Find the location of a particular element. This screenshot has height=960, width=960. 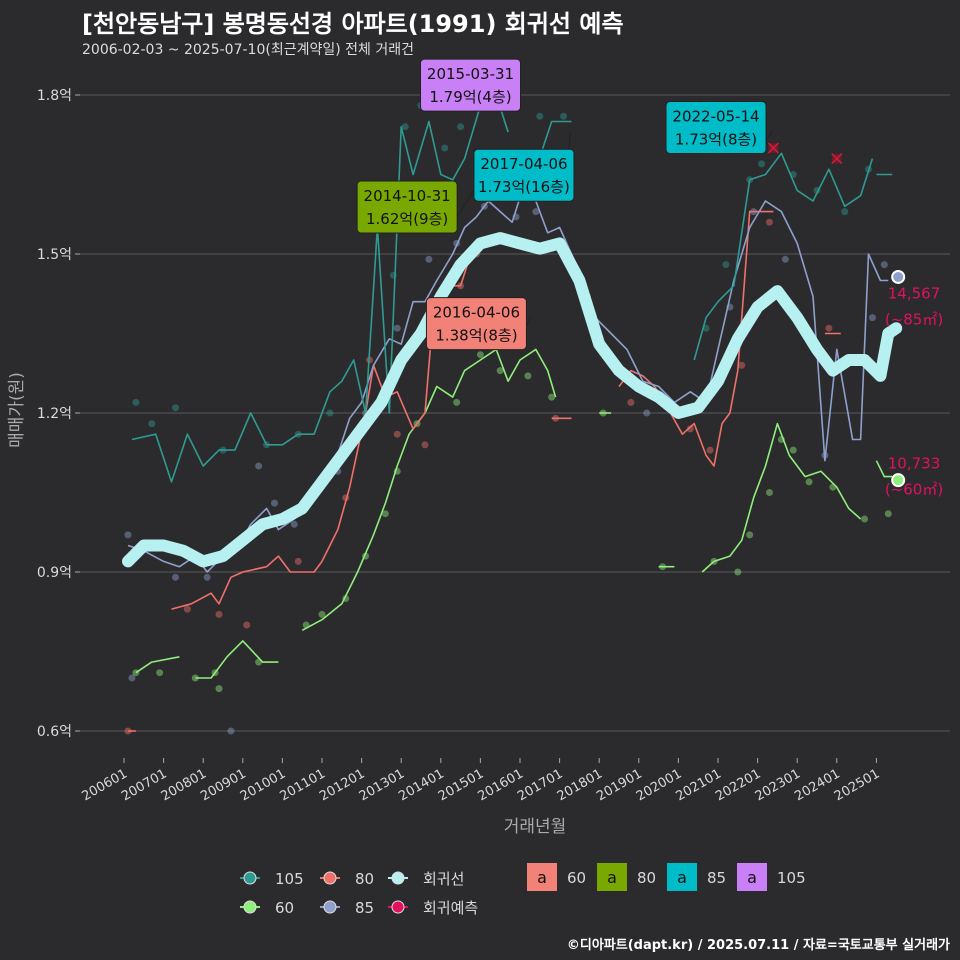

annotation-price: 1.73억(8층) is located at coordinates (716, 140).